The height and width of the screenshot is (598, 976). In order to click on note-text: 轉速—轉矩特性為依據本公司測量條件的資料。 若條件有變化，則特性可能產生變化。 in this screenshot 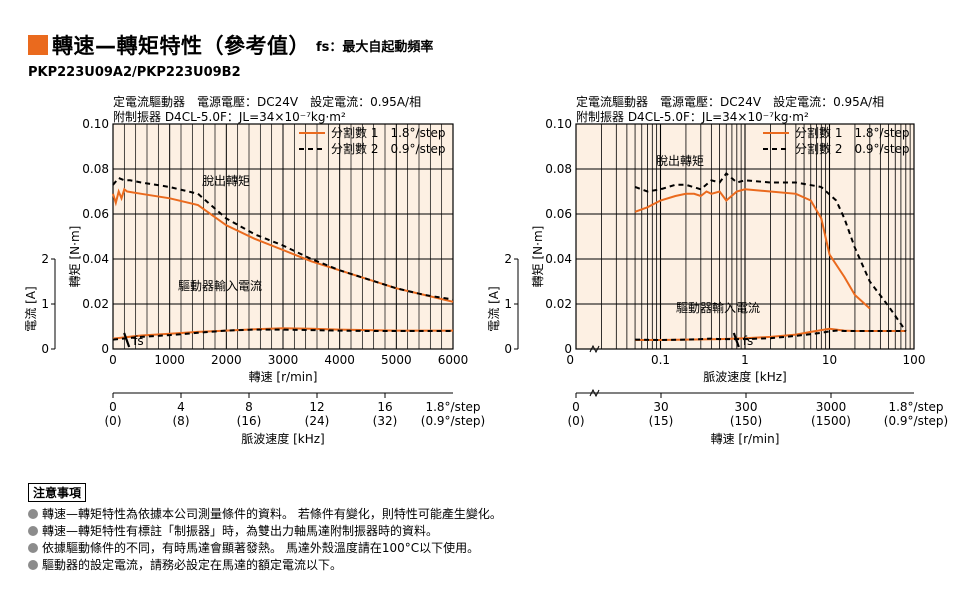, I will do `click(272, 514)`.